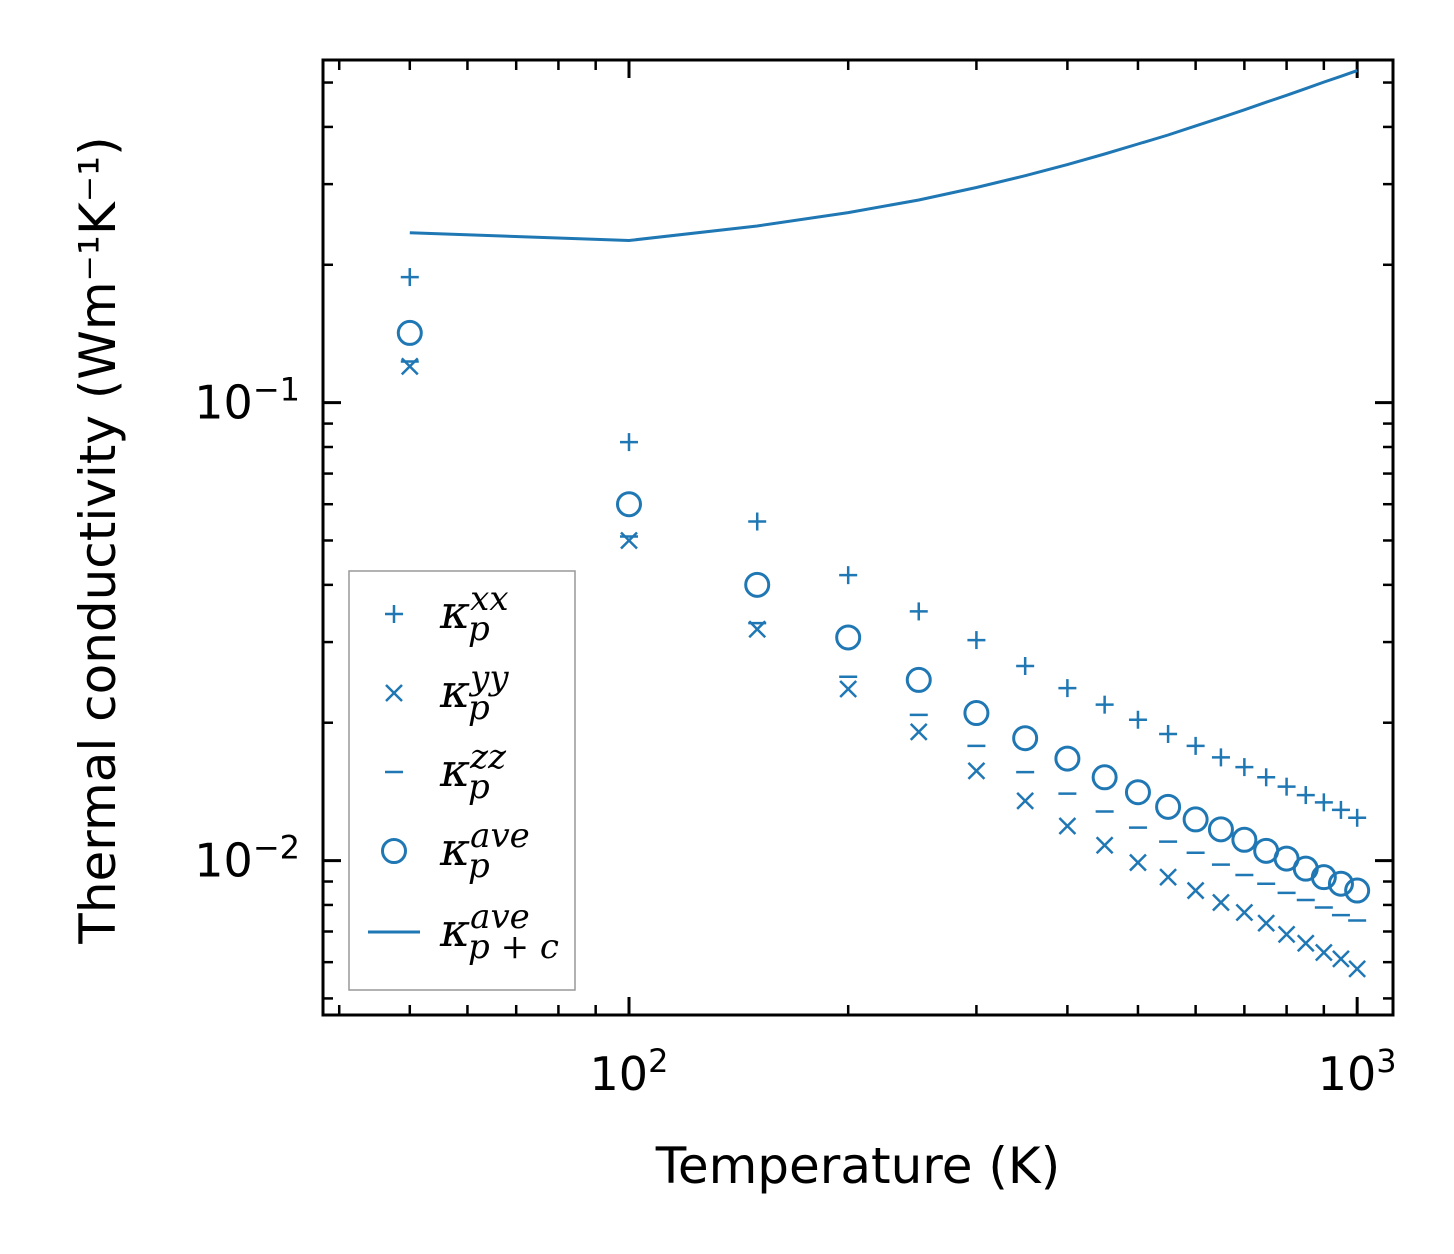 Image resolution: width=1454 pixels, height=1254 pixels. Describe the element at coordinates (474, 693) in the screenshot. I see `legend-label-kp_yy: κyy p` at that location.